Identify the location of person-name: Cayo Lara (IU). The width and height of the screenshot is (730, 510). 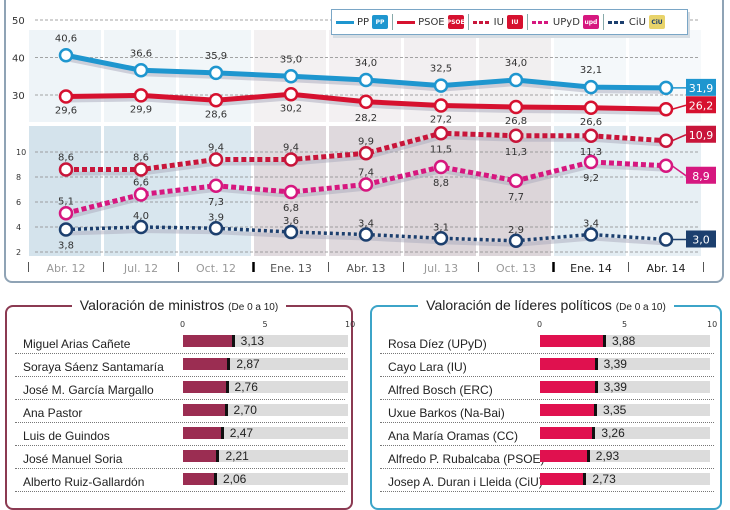
(427, 367).